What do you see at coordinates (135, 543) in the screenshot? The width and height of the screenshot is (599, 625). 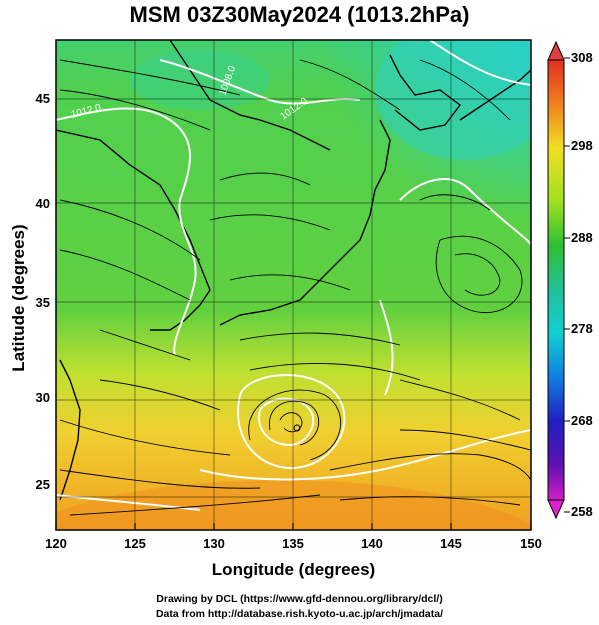 I see `x-tick-label: 125` at bounding box center [135, 543].